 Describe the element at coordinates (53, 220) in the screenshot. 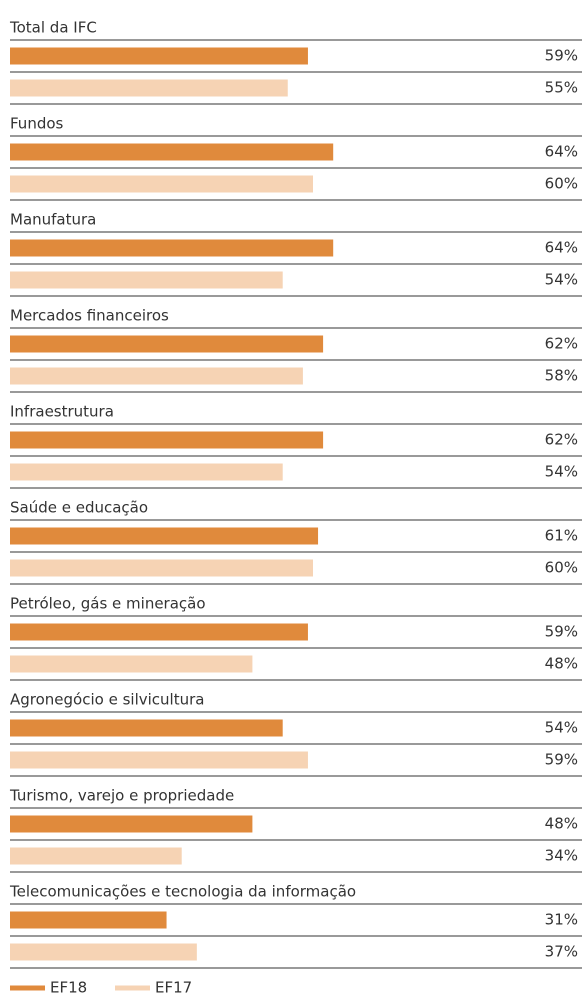

I see `category-label: Manufatura` at that location.